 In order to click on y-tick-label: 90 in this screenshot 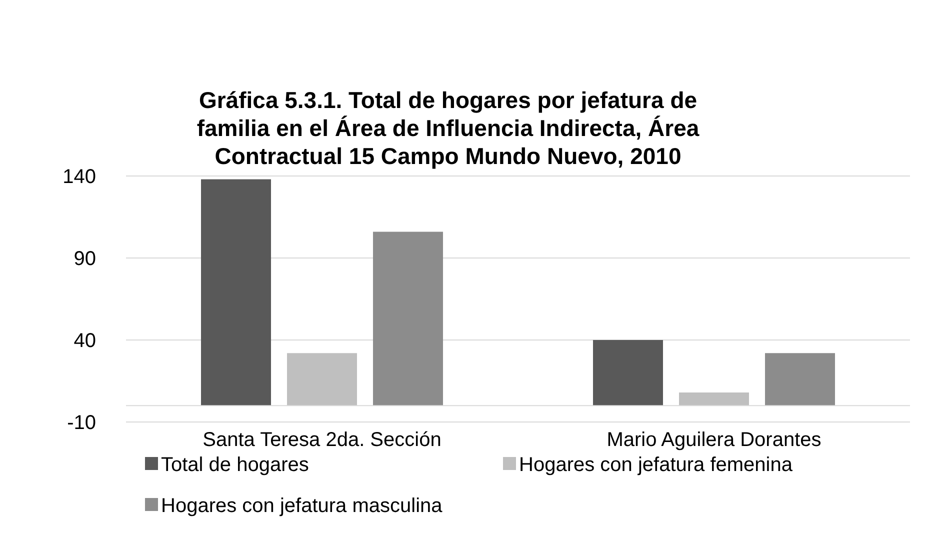, I will do `click(85, 259)`.